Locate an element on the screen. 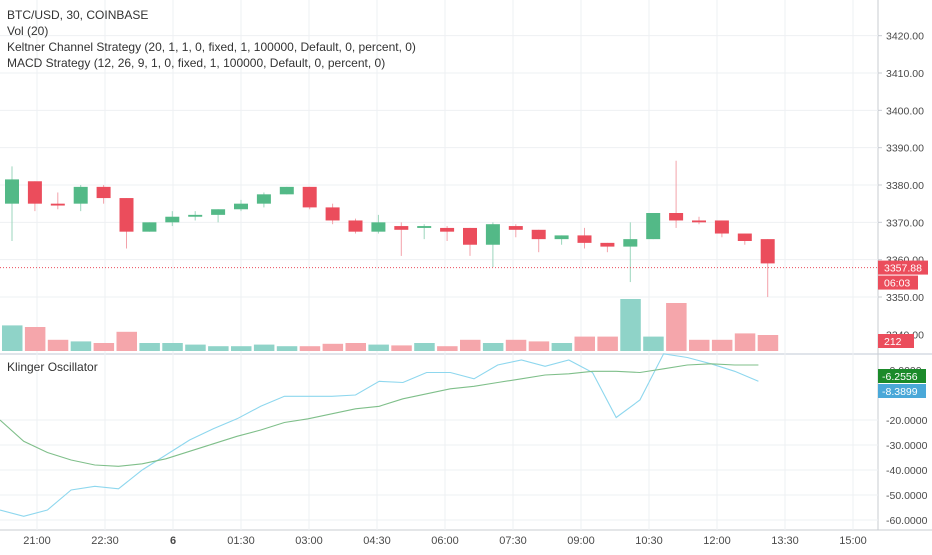 This screenshot has width=932, height=555. price-axis-tick-label: 3350.00 is located at coordinates (905, 298).